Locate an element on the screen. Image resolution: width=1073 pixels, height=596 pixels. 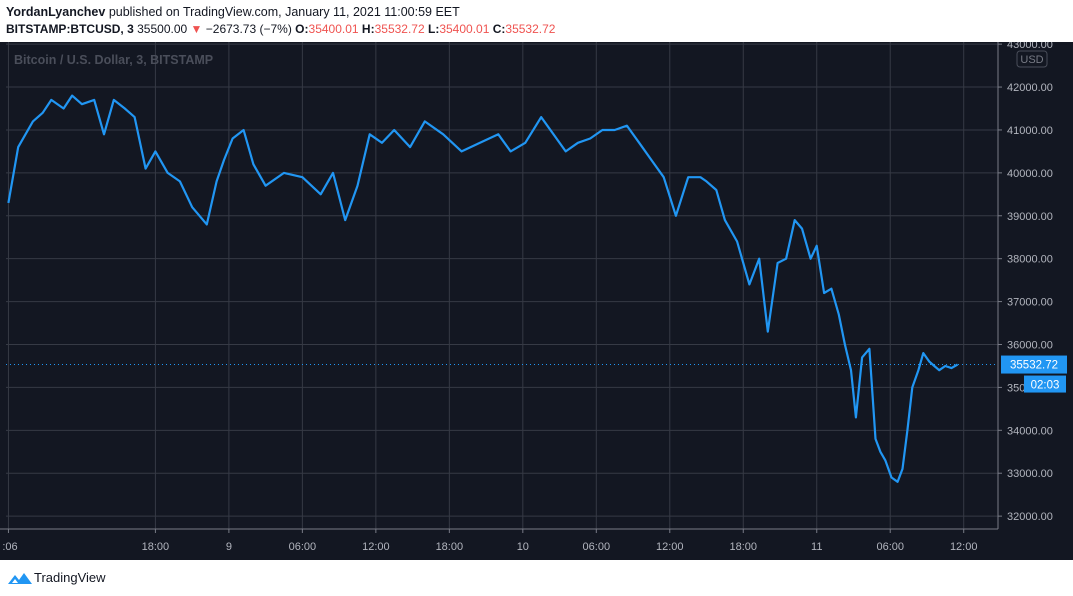
author-name: YordanLyanchev is located at coordinates (56, 12).